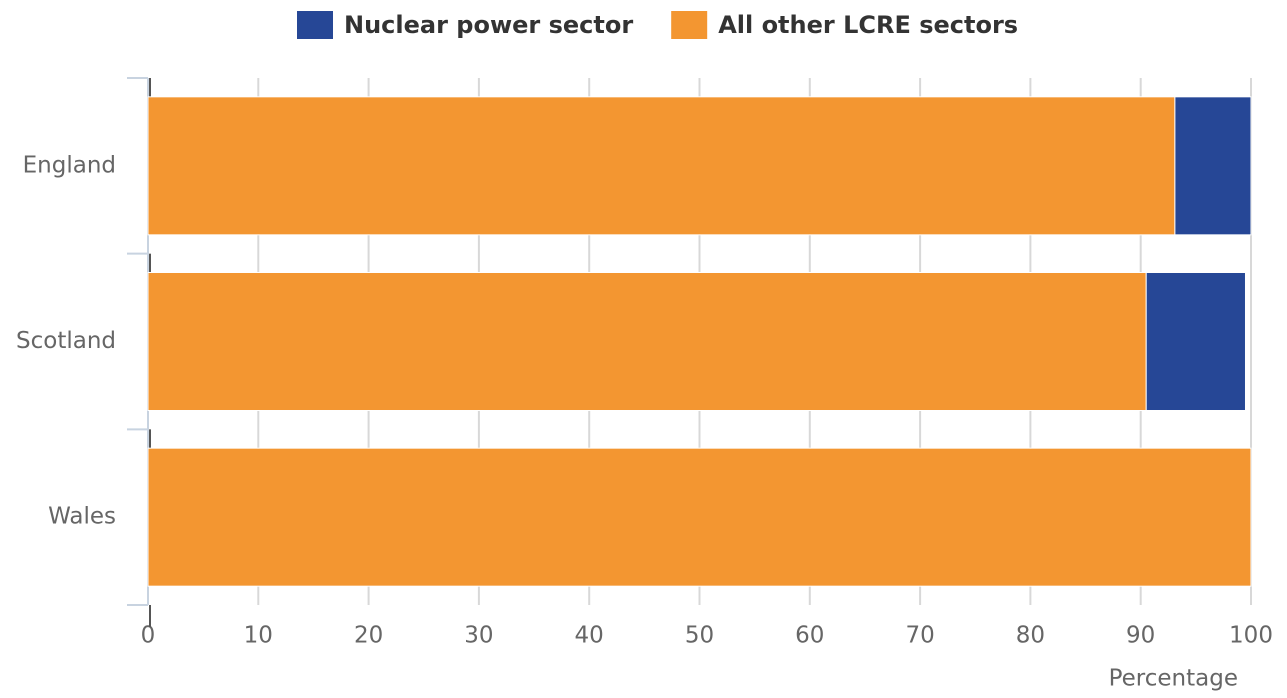  Describe the element at coordinates (868, 25) in the screenshot. I see `legend-label: All other LCRE sectors` at that location.